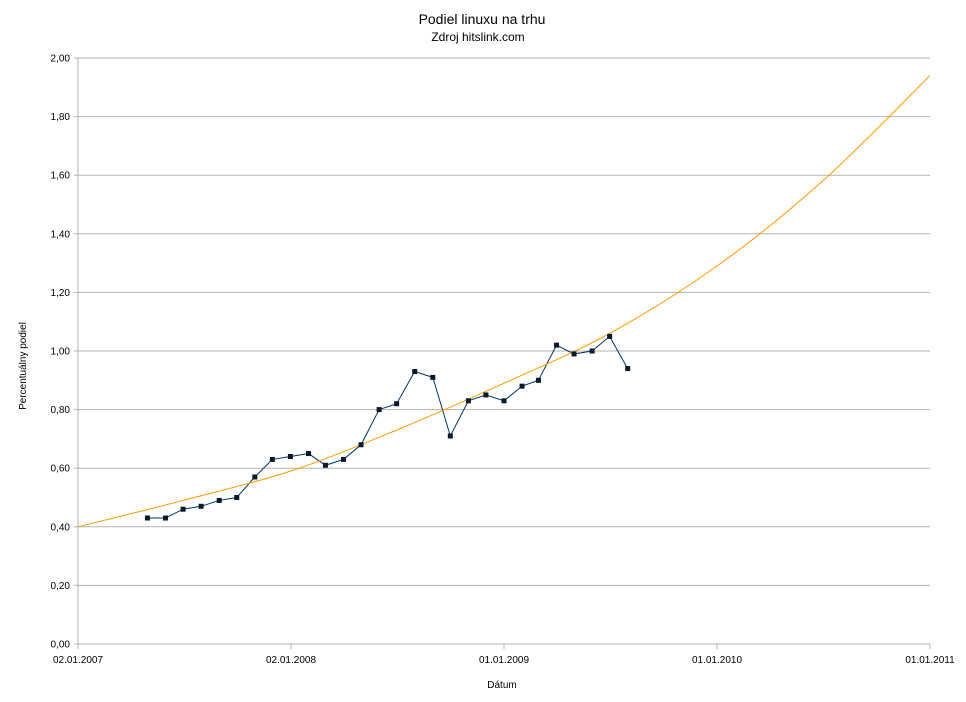  I want to click on y-tick-label: 1,20, so click(61, 293).